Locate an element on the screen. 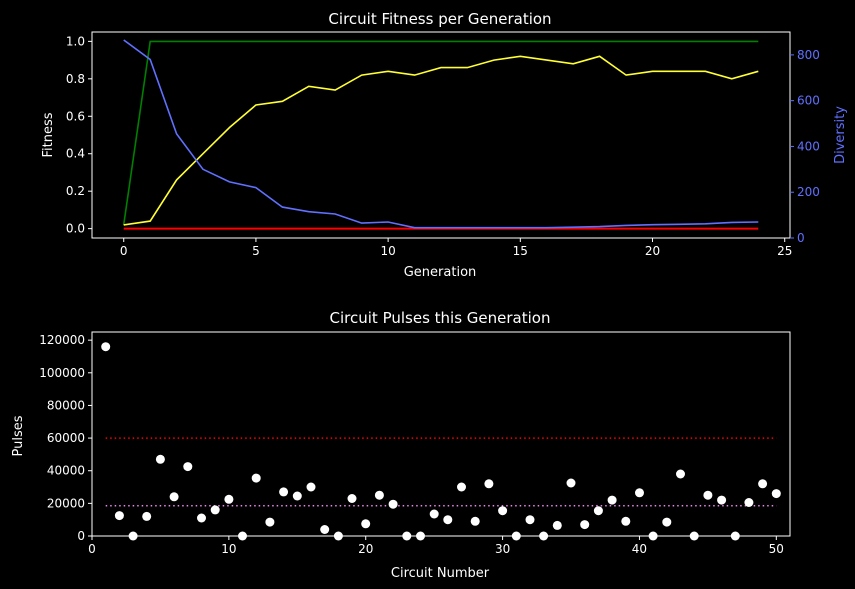 The height and width of the screenshot is (589, 855). fitness-y-tick-label: 0.8 is located at coordinates (75, 79).